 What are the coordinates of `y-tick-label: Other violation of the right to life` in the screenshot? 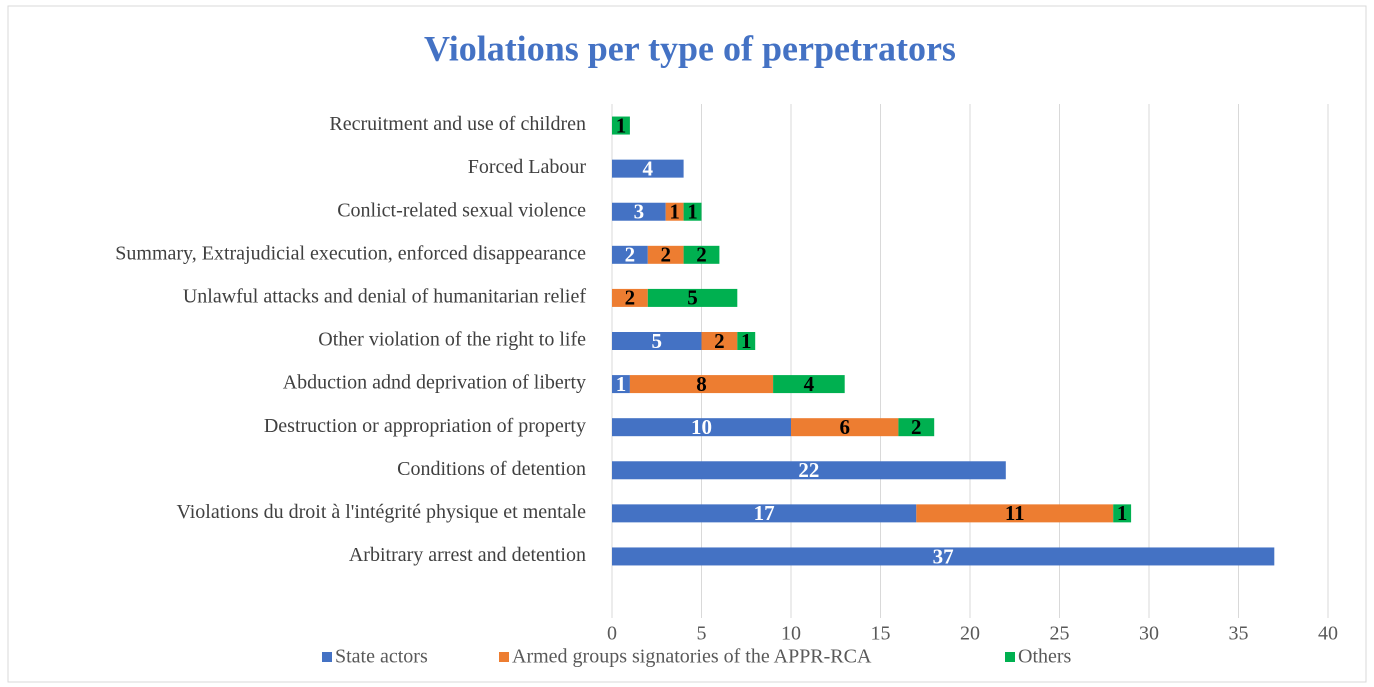 It's located at (452, 340).